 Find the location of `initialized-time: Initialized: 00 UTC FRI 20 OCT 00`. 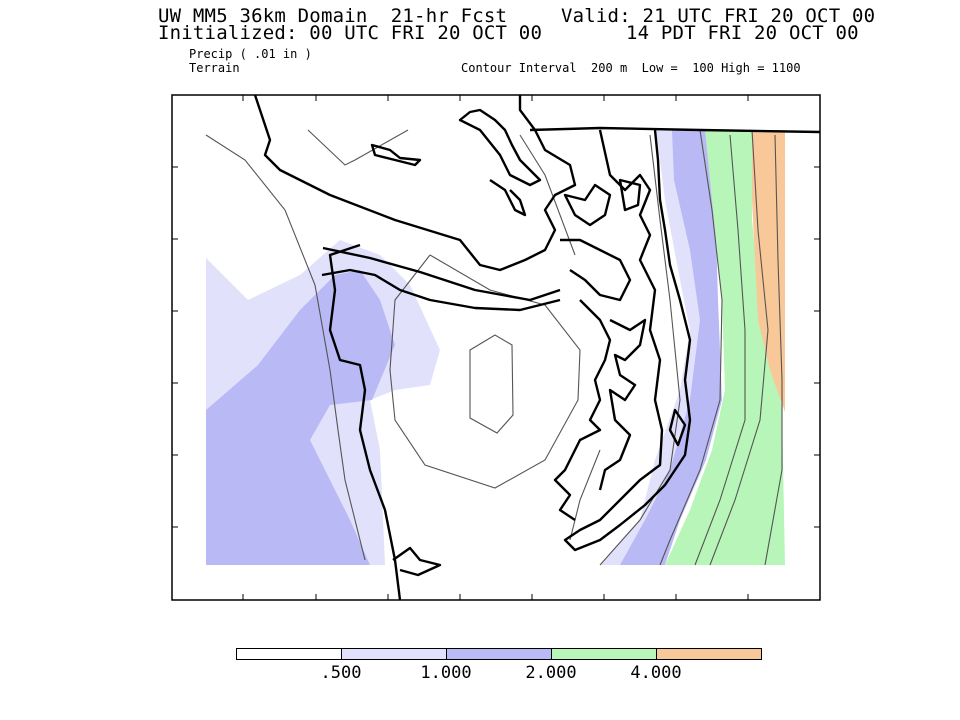

initialized-time: Initialized: 00 UTC FRI 20 OCT 00 is located at coordinates (350, 33).